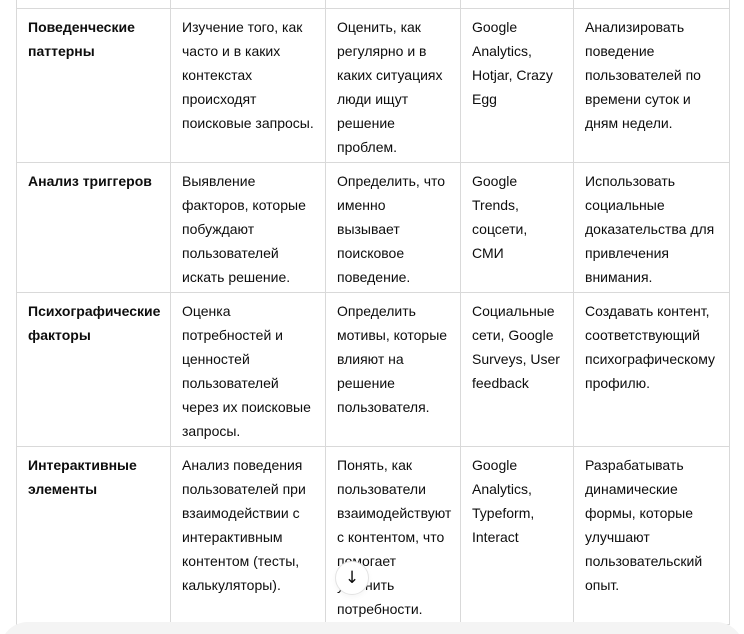 This screenshot has height=634, width=744. I want to click on row-header-cell: Интерактивные элементы, so click(93, 535).